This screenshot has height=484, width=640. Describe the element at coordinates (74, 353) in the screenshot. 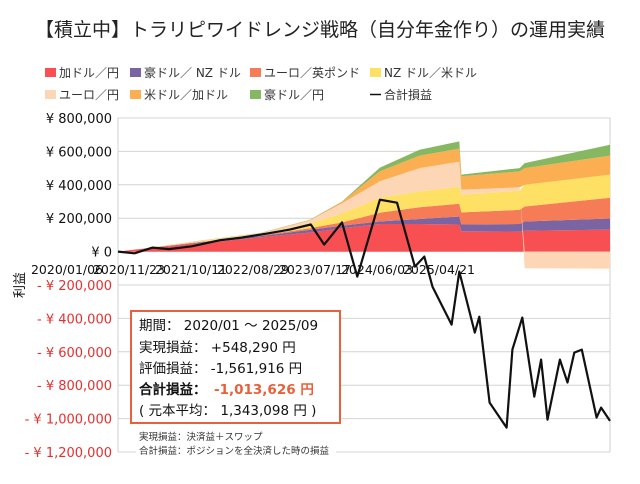

I see `y-tick-label: - ¥ 600,000` at that location.